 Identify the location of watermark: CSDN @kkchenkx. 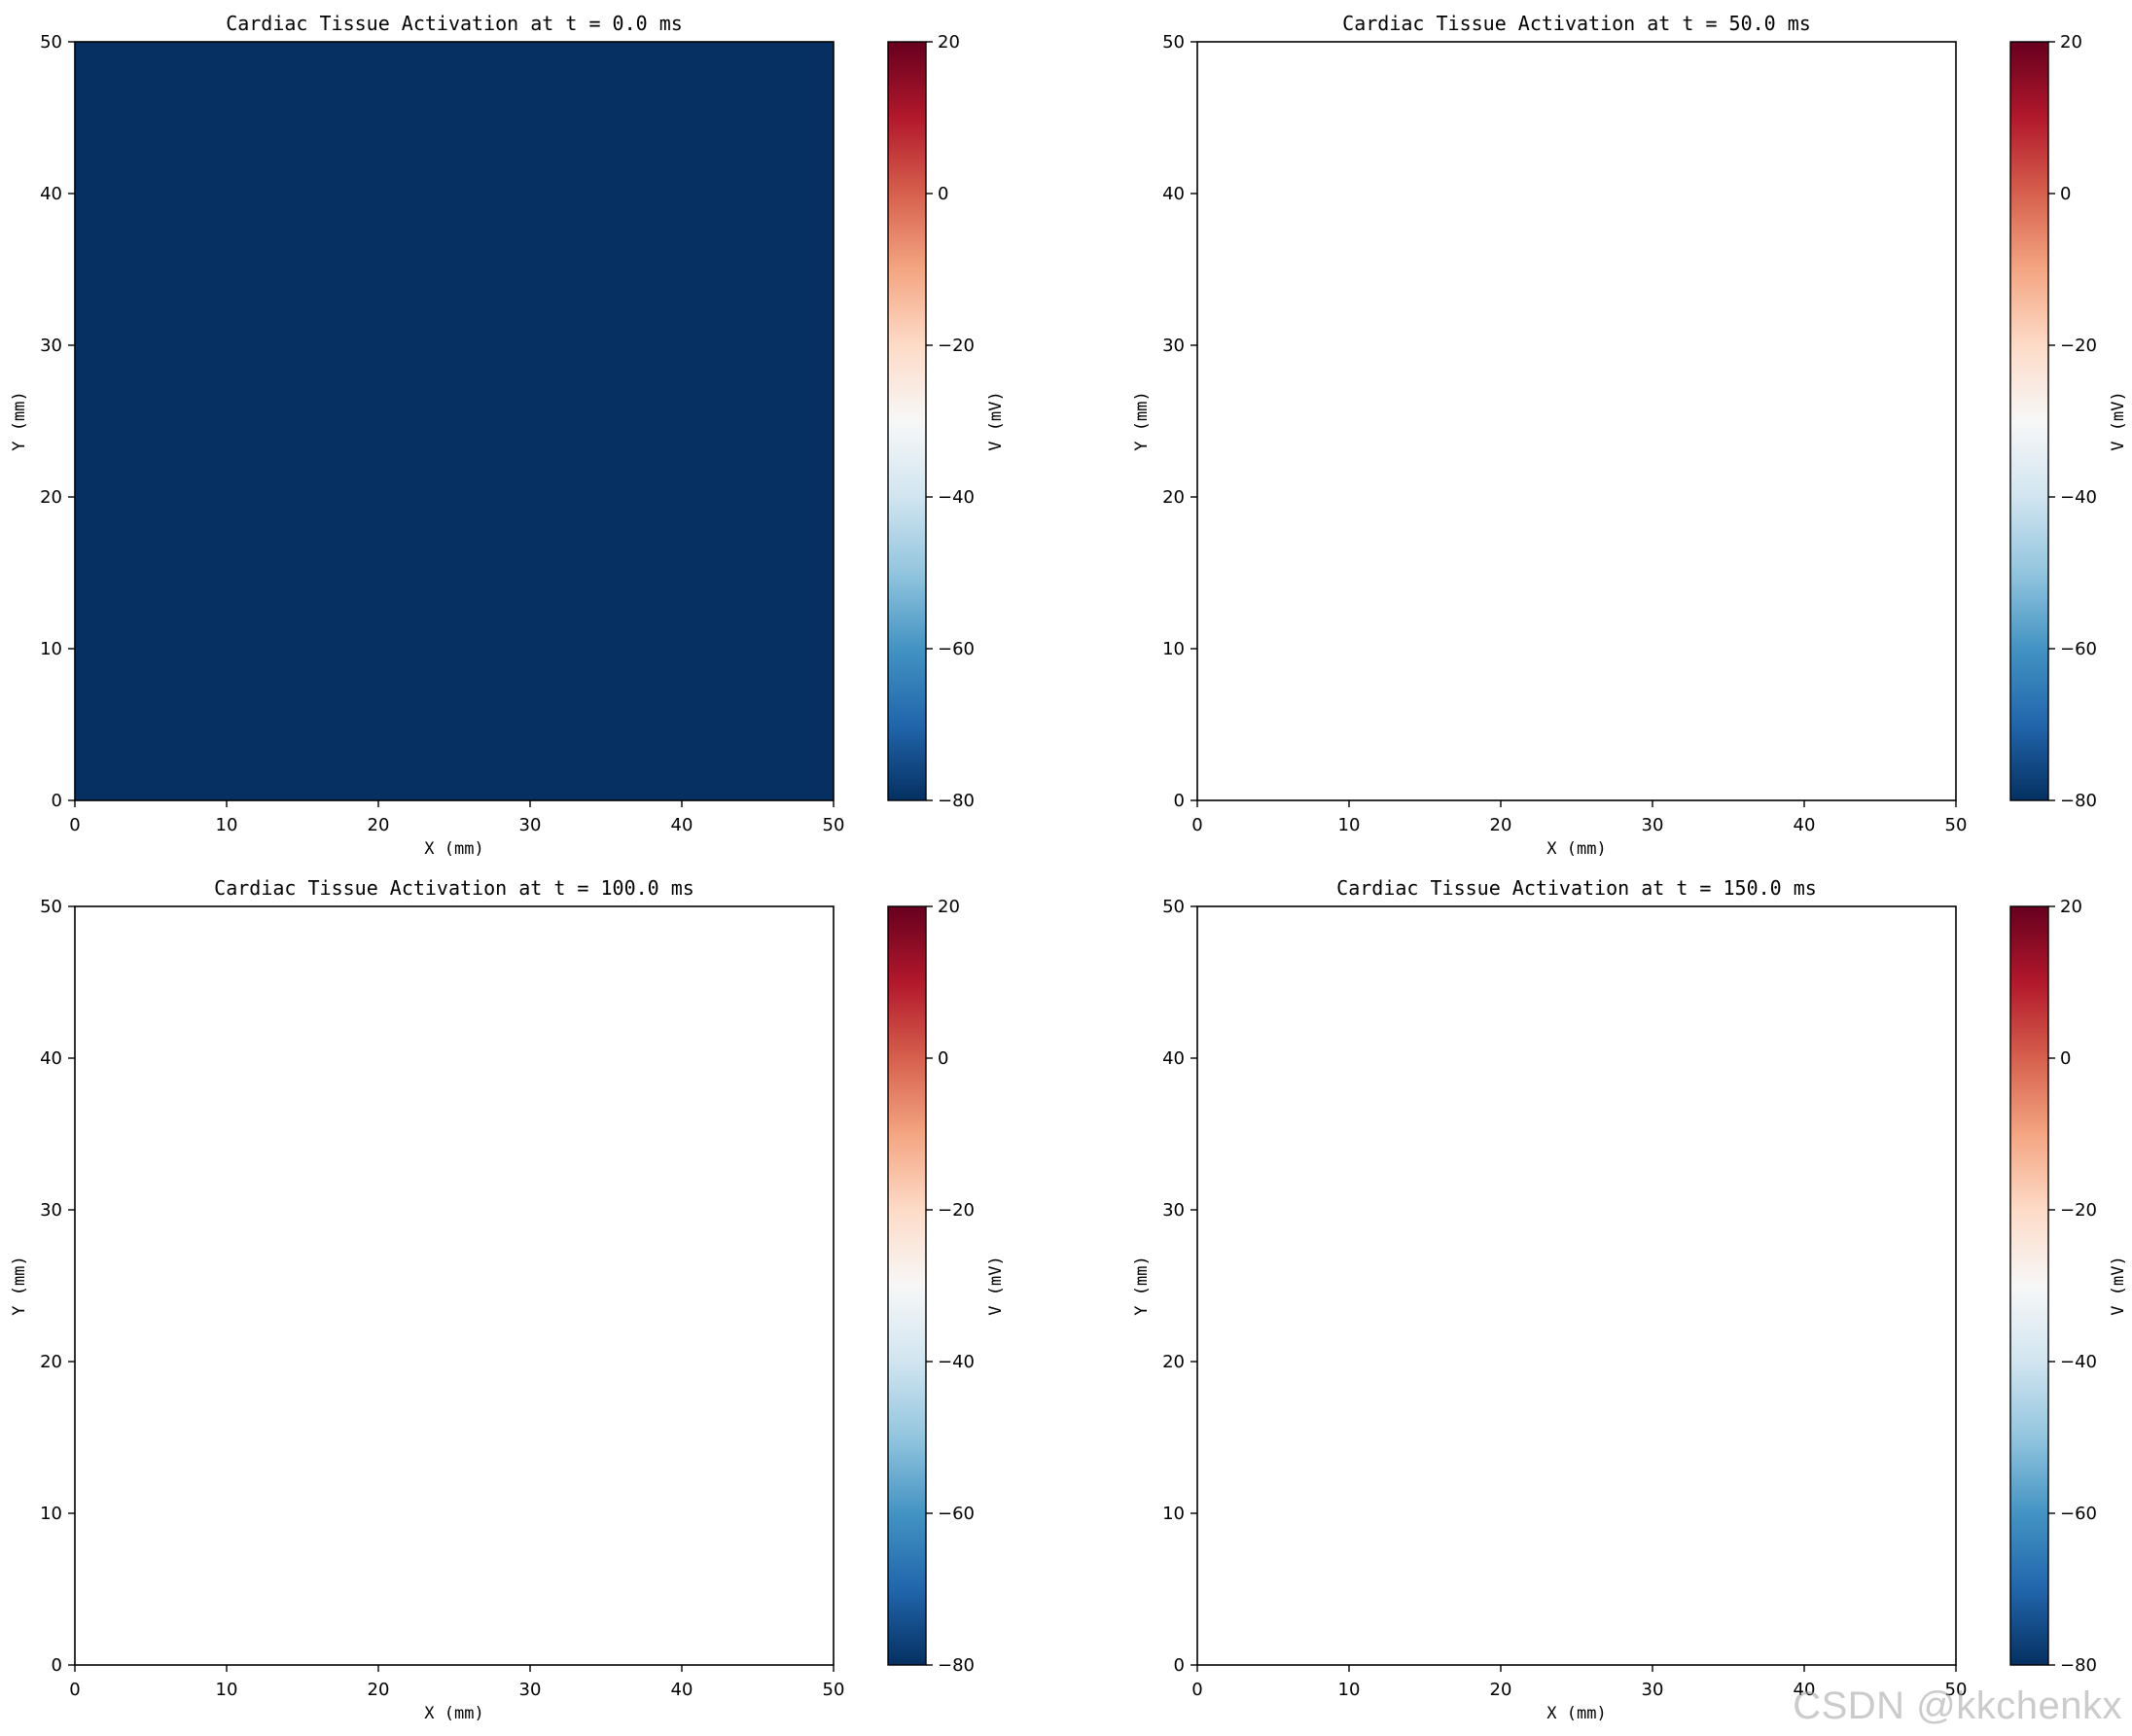
(1957, 1705).